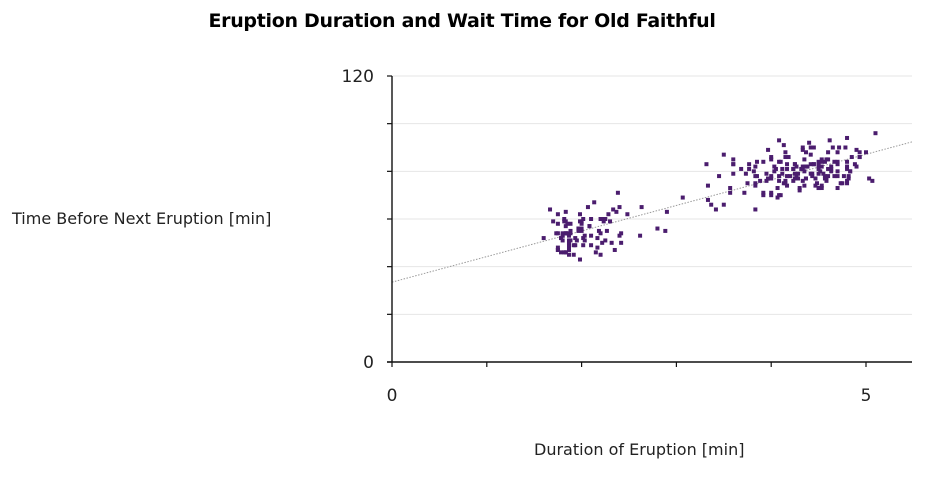 This screenshot has height=486, width=932. I want to click on y-tick-label: 120, so click(358, 77).